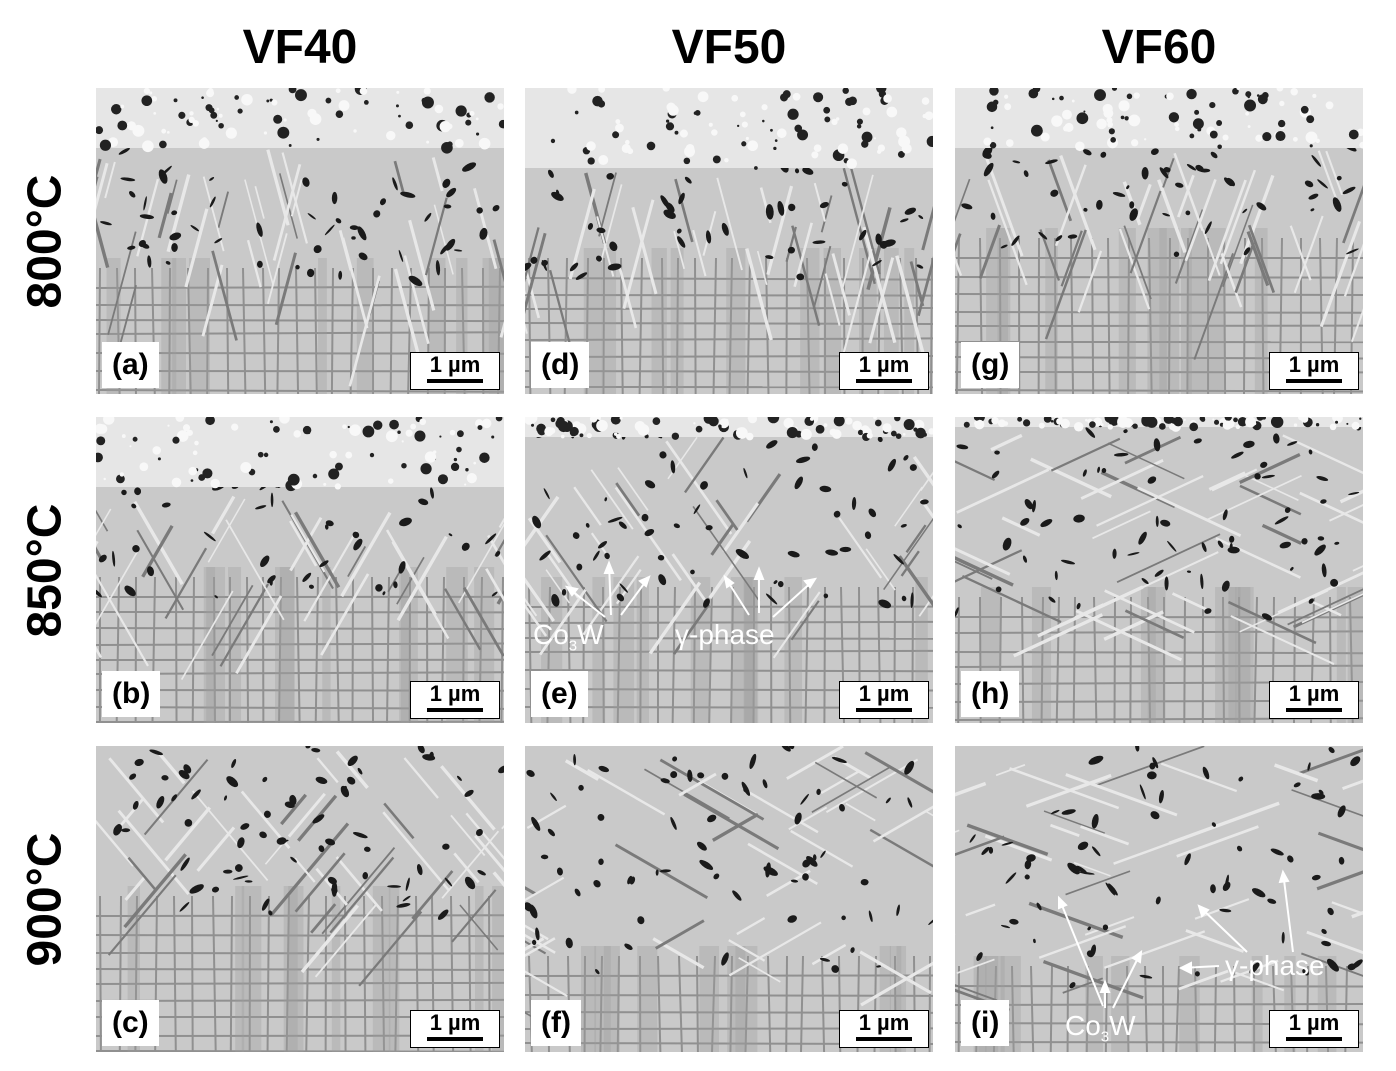  Describe the element at coordinates (990, 365) in the screenshot. I see `panel-label: (g)` at that location.